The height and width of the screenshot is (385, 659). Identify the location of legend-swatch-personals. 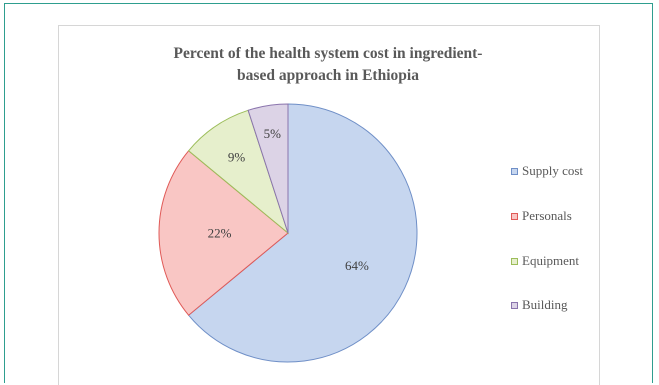
(514, 216).